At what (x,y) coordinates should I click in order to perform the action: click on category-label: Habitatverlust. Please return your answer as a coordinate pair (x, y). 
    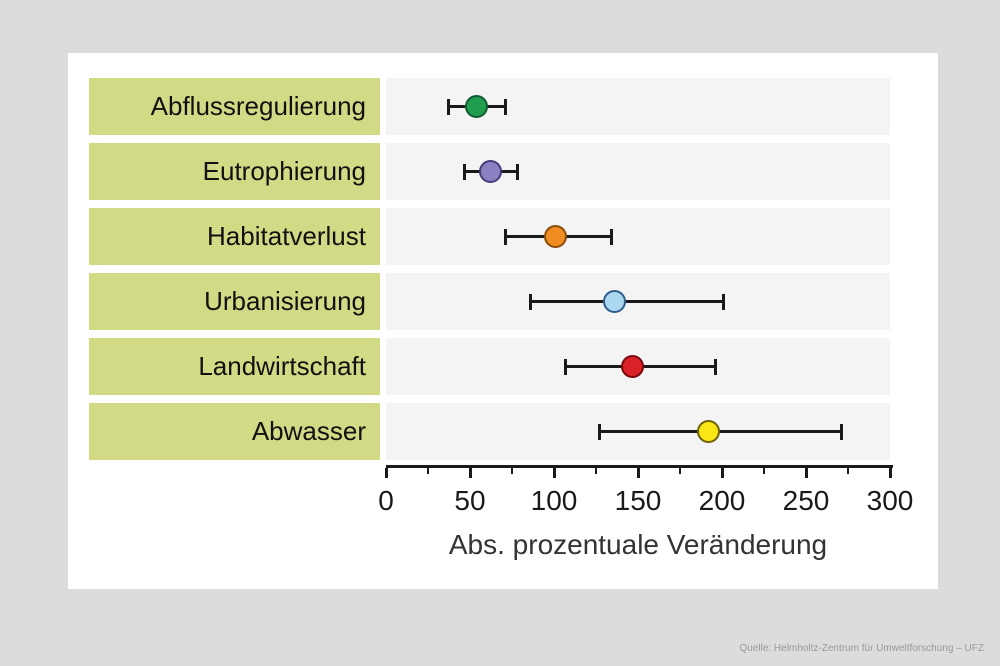
    Looking at the image, I should click on (286, 236).